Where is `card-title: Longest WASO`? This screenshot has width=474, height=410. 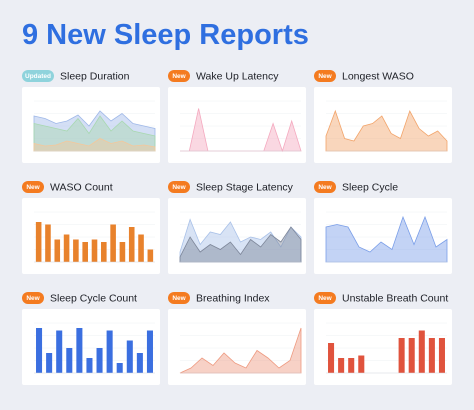 card-title: Longest WASO is located at coordinates (378, 76).